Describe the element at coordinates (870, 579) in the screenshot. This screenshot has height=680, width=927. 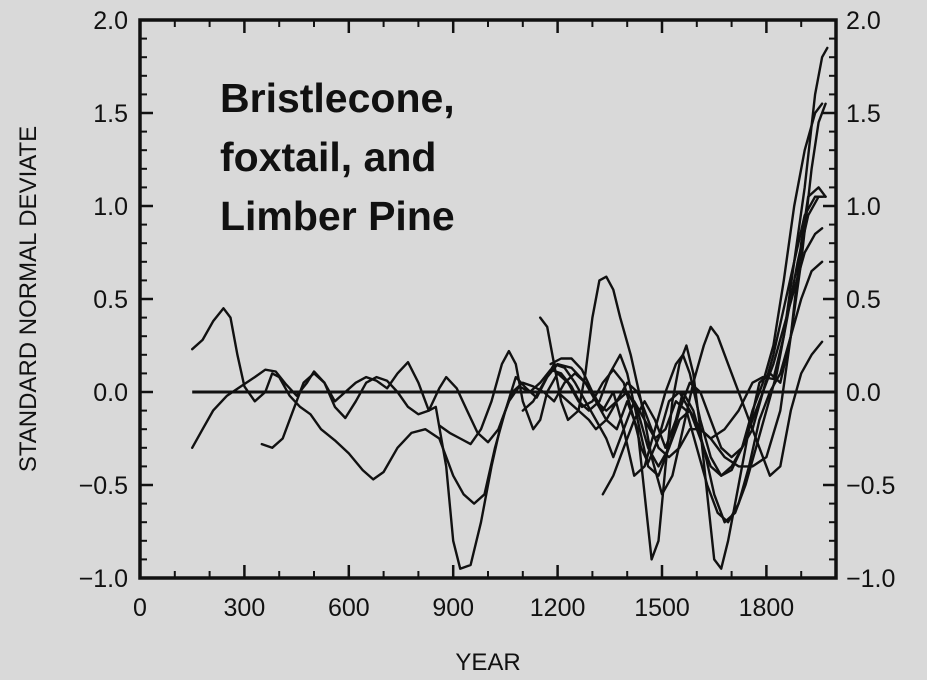
I see `y-tick-label-right: −1.0` at that location.